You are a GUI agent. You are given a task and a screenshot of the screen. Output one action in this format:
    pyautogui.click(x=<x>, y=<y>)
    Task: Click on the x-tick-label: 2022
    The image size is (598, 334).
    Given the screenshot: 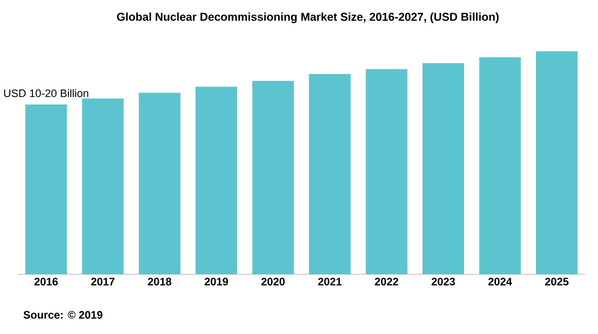 What is the action you would take?
    pyautogui.click(x=386, y=282)
    